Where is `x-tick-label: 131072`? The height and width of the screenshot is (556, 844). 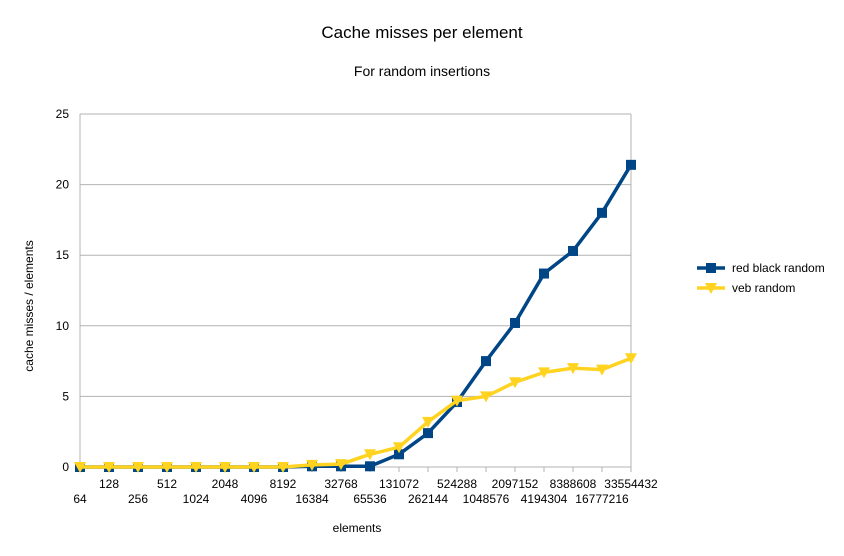 x-tick-label: 131072 is located at coordinates (399, 484).